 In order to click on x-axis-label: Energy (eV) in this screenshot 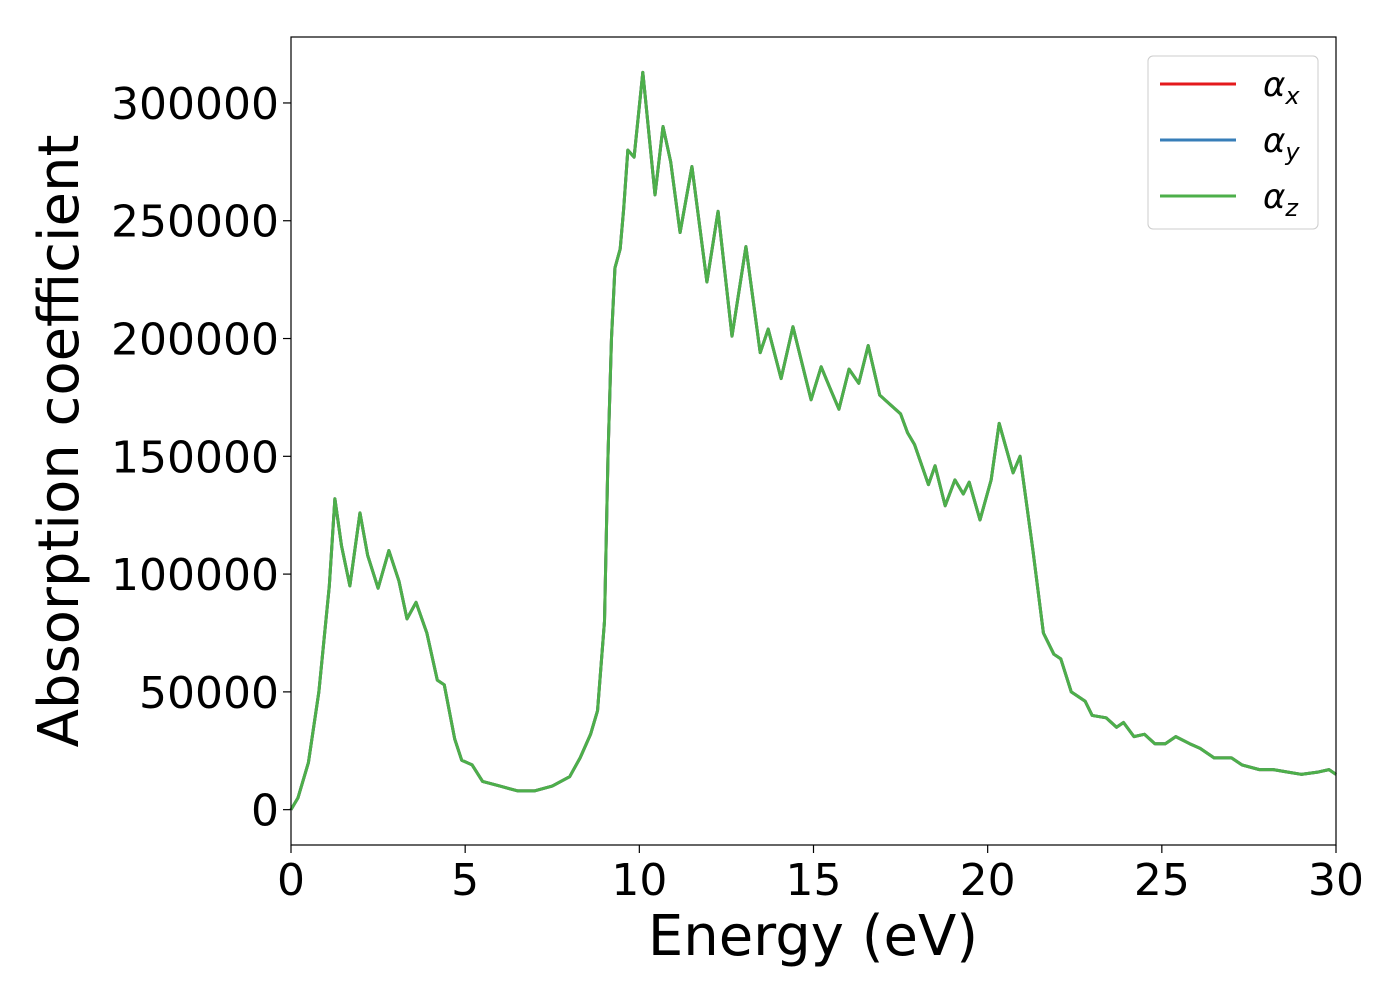, I will do `click(813, 936)`.